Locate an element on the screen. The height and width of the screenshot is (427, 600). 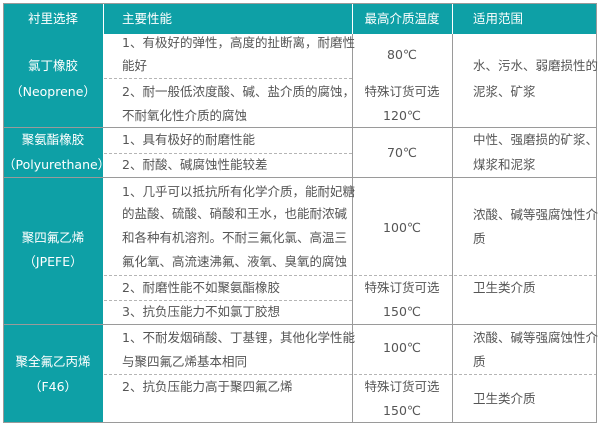
lining-name-en: （JPEFE） is located at coordinates (53, 261).